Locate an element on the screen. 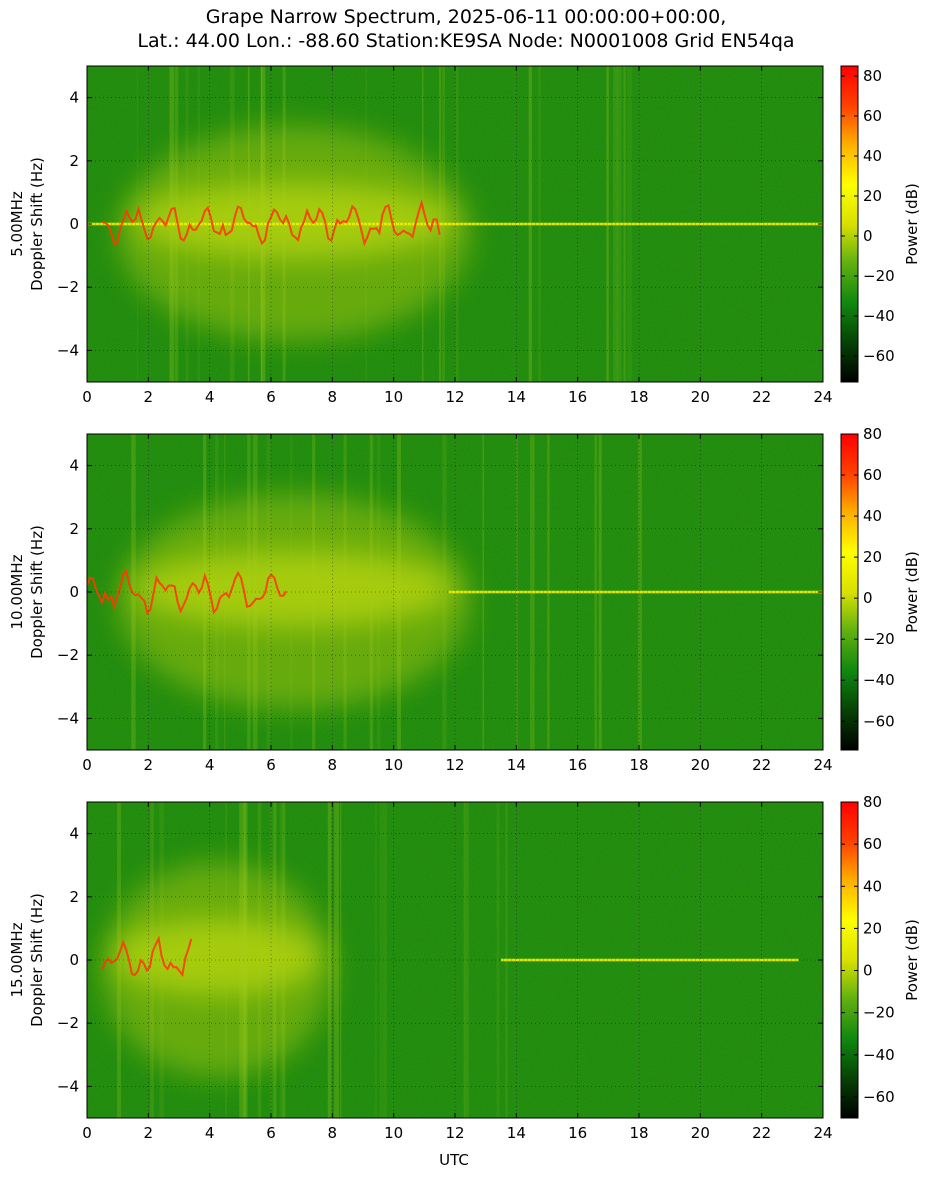 This screenshot has height=1178, width=932. x-tick-label: 18 is located at coordinates (638, 765).